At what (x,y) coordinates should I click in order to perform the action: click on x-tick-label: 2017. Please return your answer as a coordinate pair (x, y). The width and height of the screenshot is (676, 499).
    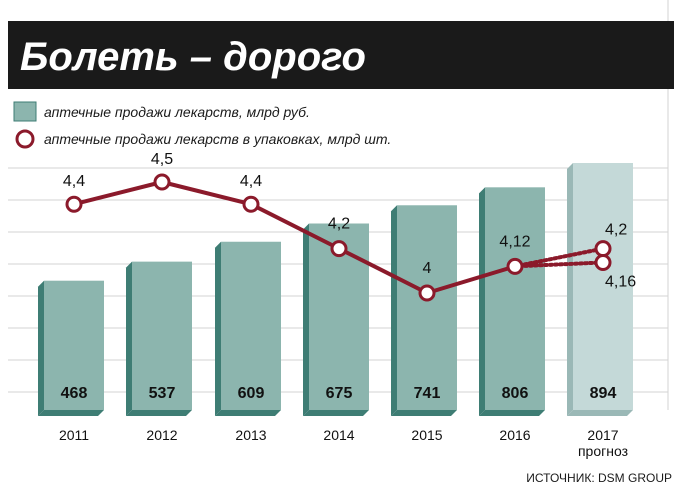
    Looking at the image, I should click on (602, 435).